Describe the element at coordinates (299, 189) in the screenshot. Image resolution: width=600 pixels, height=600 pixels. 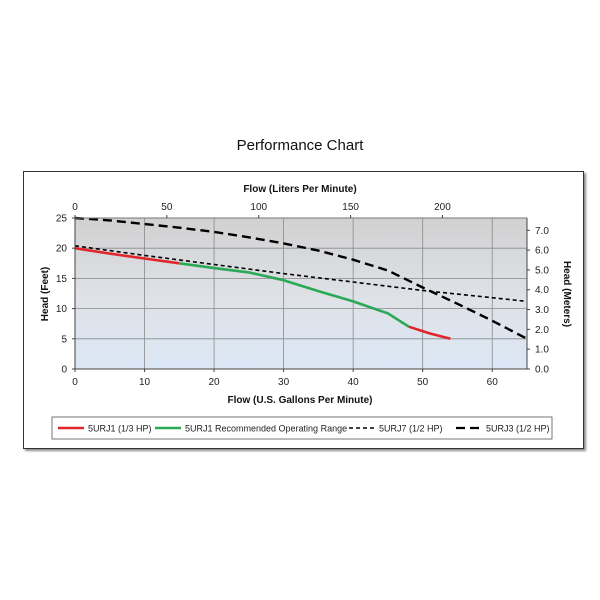
I see `x-axis-title-top: Flow (Liters Per Minute)` at that location.